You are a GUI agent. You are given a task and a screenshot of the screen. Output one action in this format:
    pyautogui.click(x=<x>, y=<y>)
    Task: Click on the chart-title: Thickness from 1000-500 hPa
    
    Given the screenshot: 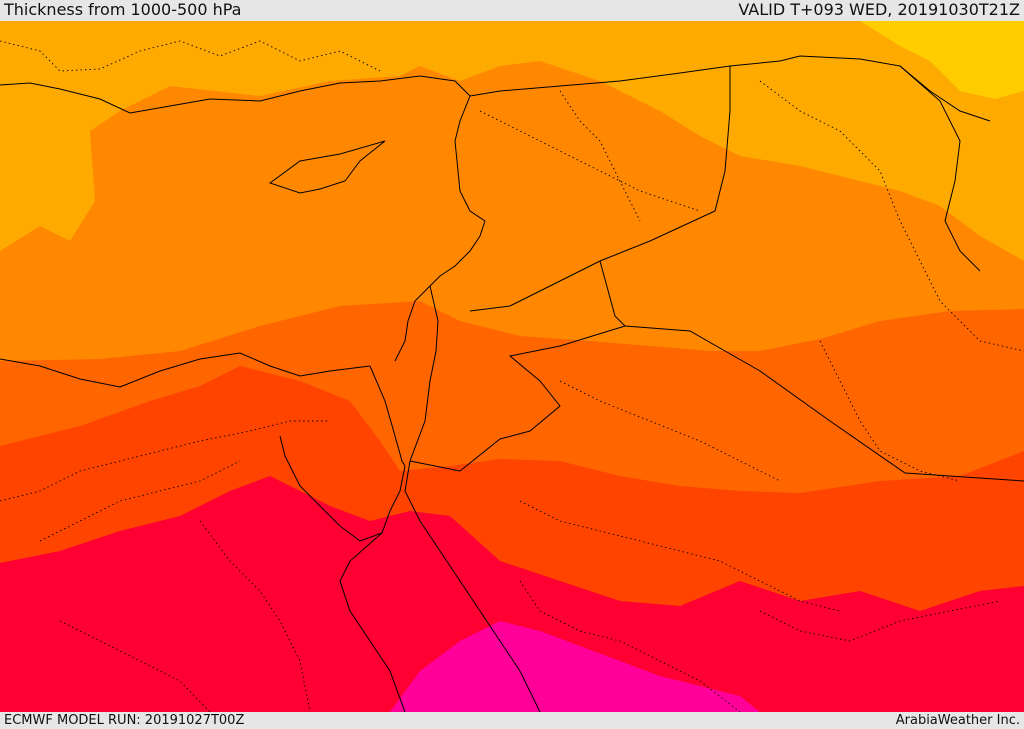 What is the action you would take?
    pyautogui.click(x=123, y=9)
    